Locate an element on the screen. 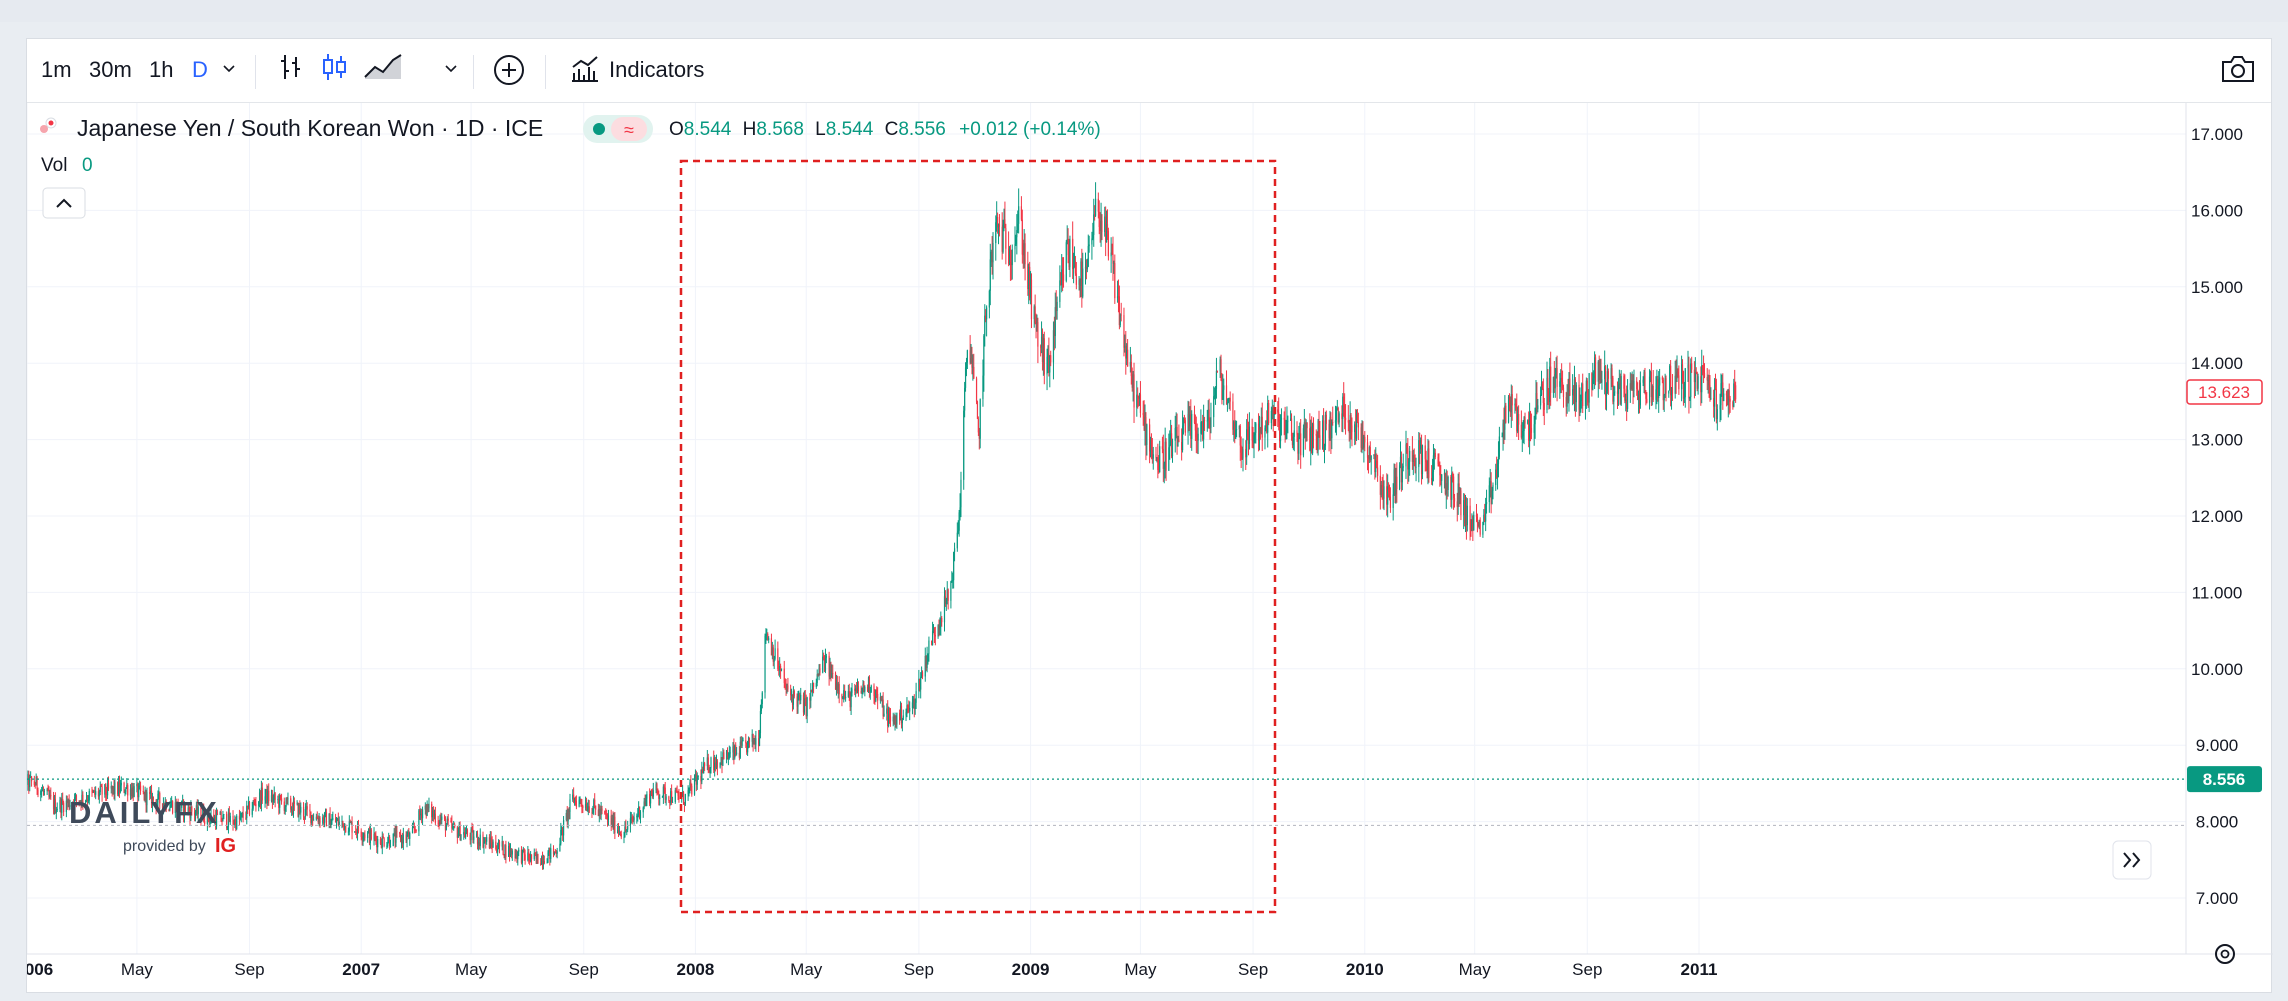 Image resolution: width=2288 pixels, height=1001 pixels. candles-chart-type-icon is located at coordinates (335, 69).